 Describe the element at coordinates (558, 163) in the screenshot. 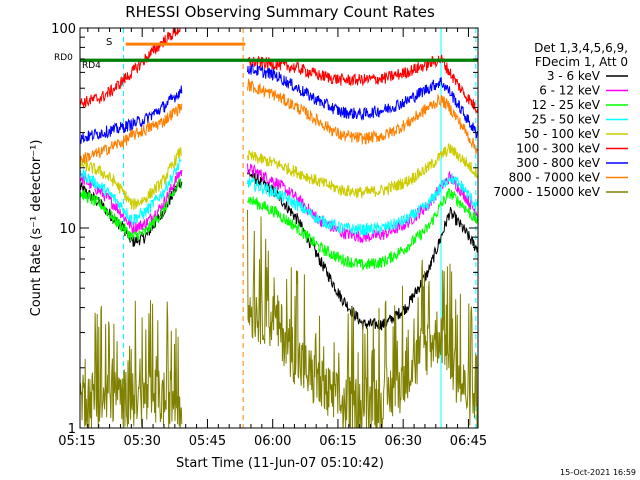

I see `legend-label-6: 300 - 800 keV` at that location.